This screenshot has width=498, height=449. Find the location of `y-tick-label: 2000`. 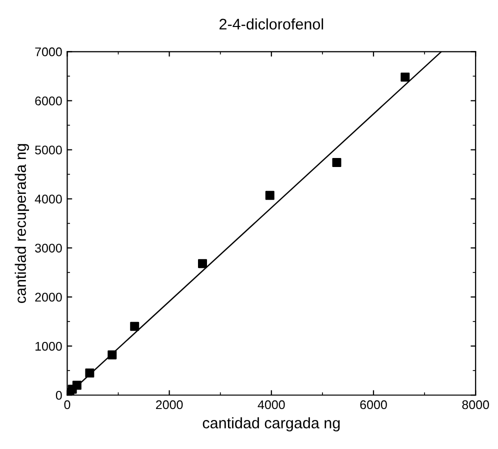

y-tick-label: 2000 is located at coordinates (48, 297).